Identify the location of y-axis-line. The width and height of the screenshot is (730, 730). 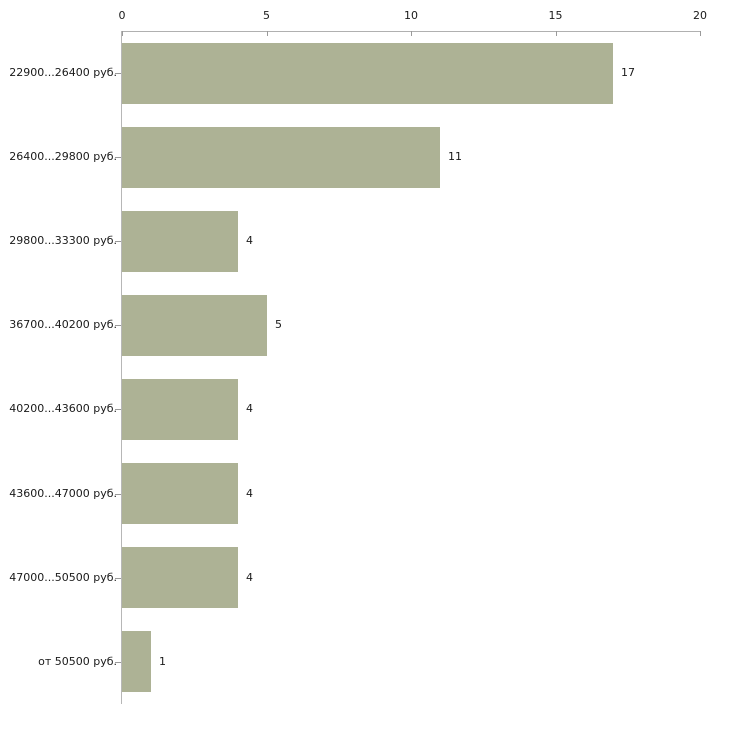
(121, 367).